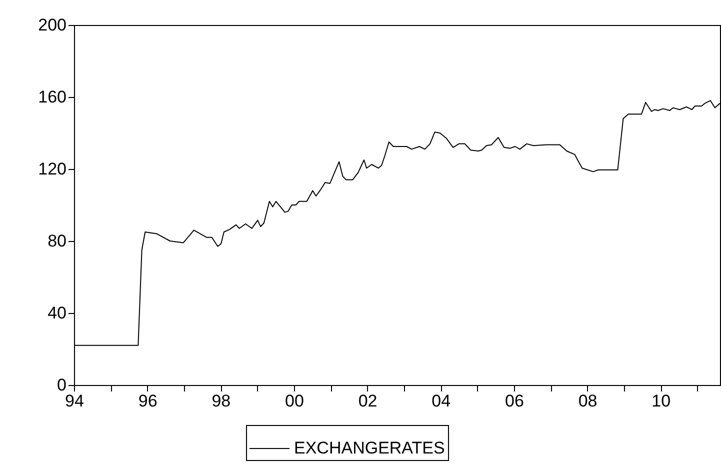  What do you see at coordinates (57, 313) in the screenshot?
I see `y-tick-label: 40` at bounding box center [57, 313].